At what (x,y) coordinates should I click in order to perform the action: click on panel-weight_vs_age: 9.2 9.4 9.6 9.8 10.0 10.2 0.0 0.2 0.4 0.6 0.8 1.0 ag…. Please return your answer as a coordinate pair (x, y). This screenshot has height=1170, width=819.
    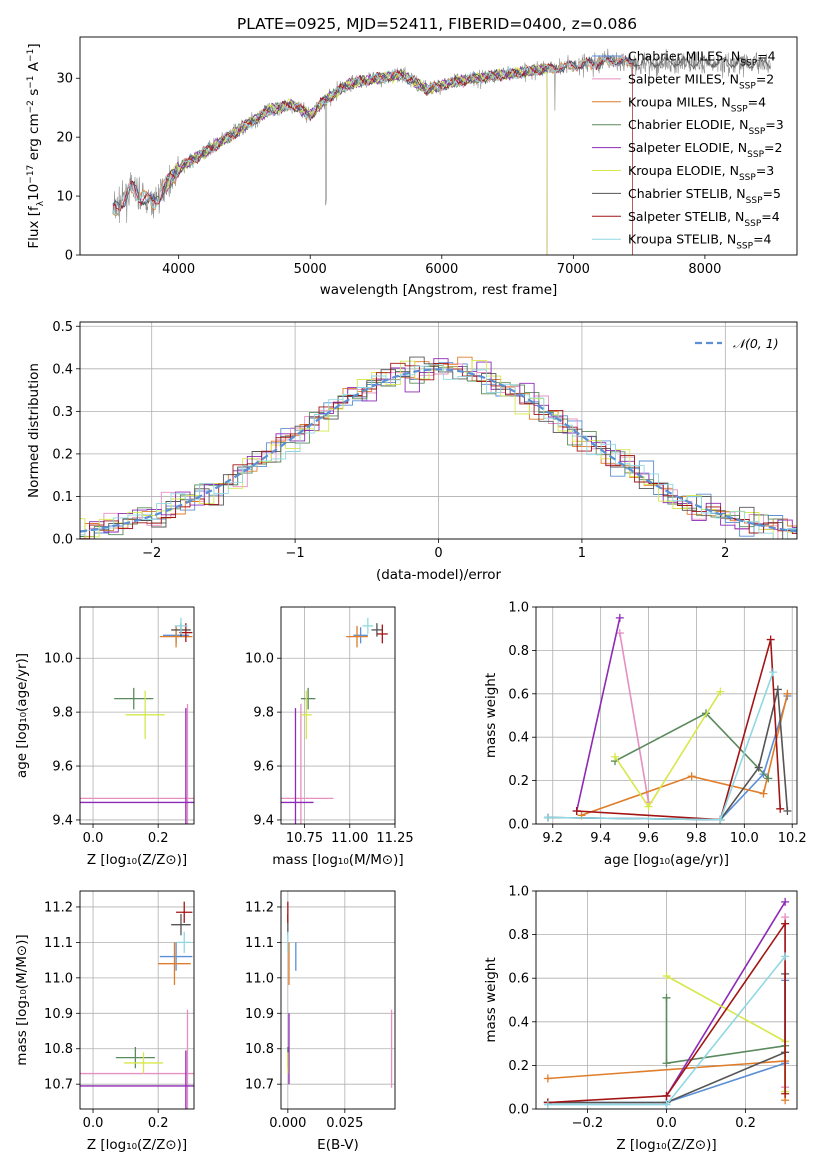
    Looking at the image, I should click on (645, 735).